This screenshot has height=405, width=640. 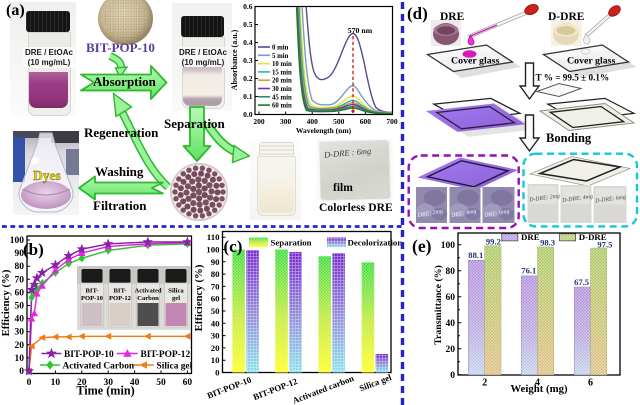 What do you see at coordinates (577, 198) in the screenshot?
I see `svg-text: D-DRE: 4mg` at bounding box center [577, 198].